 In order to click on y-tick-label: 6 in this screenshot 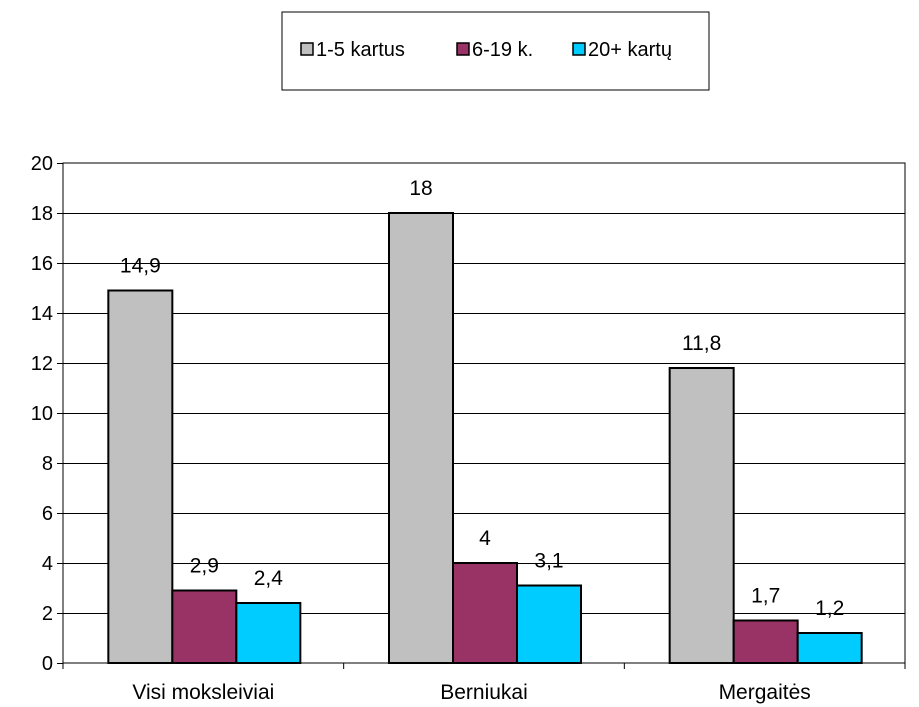, I will do `click(47, 514)`.